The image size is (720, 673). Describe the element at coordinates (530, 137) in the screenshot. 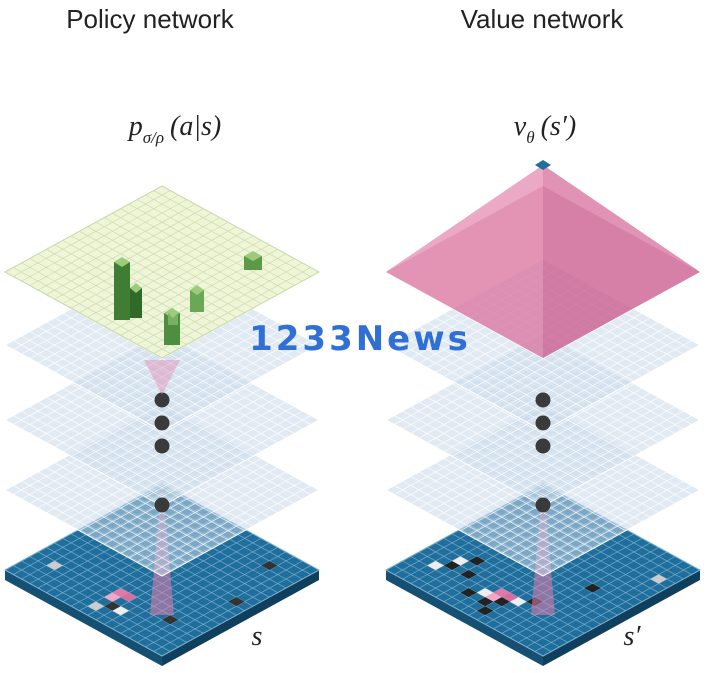

I see `formula-subscript: θ` at that location.